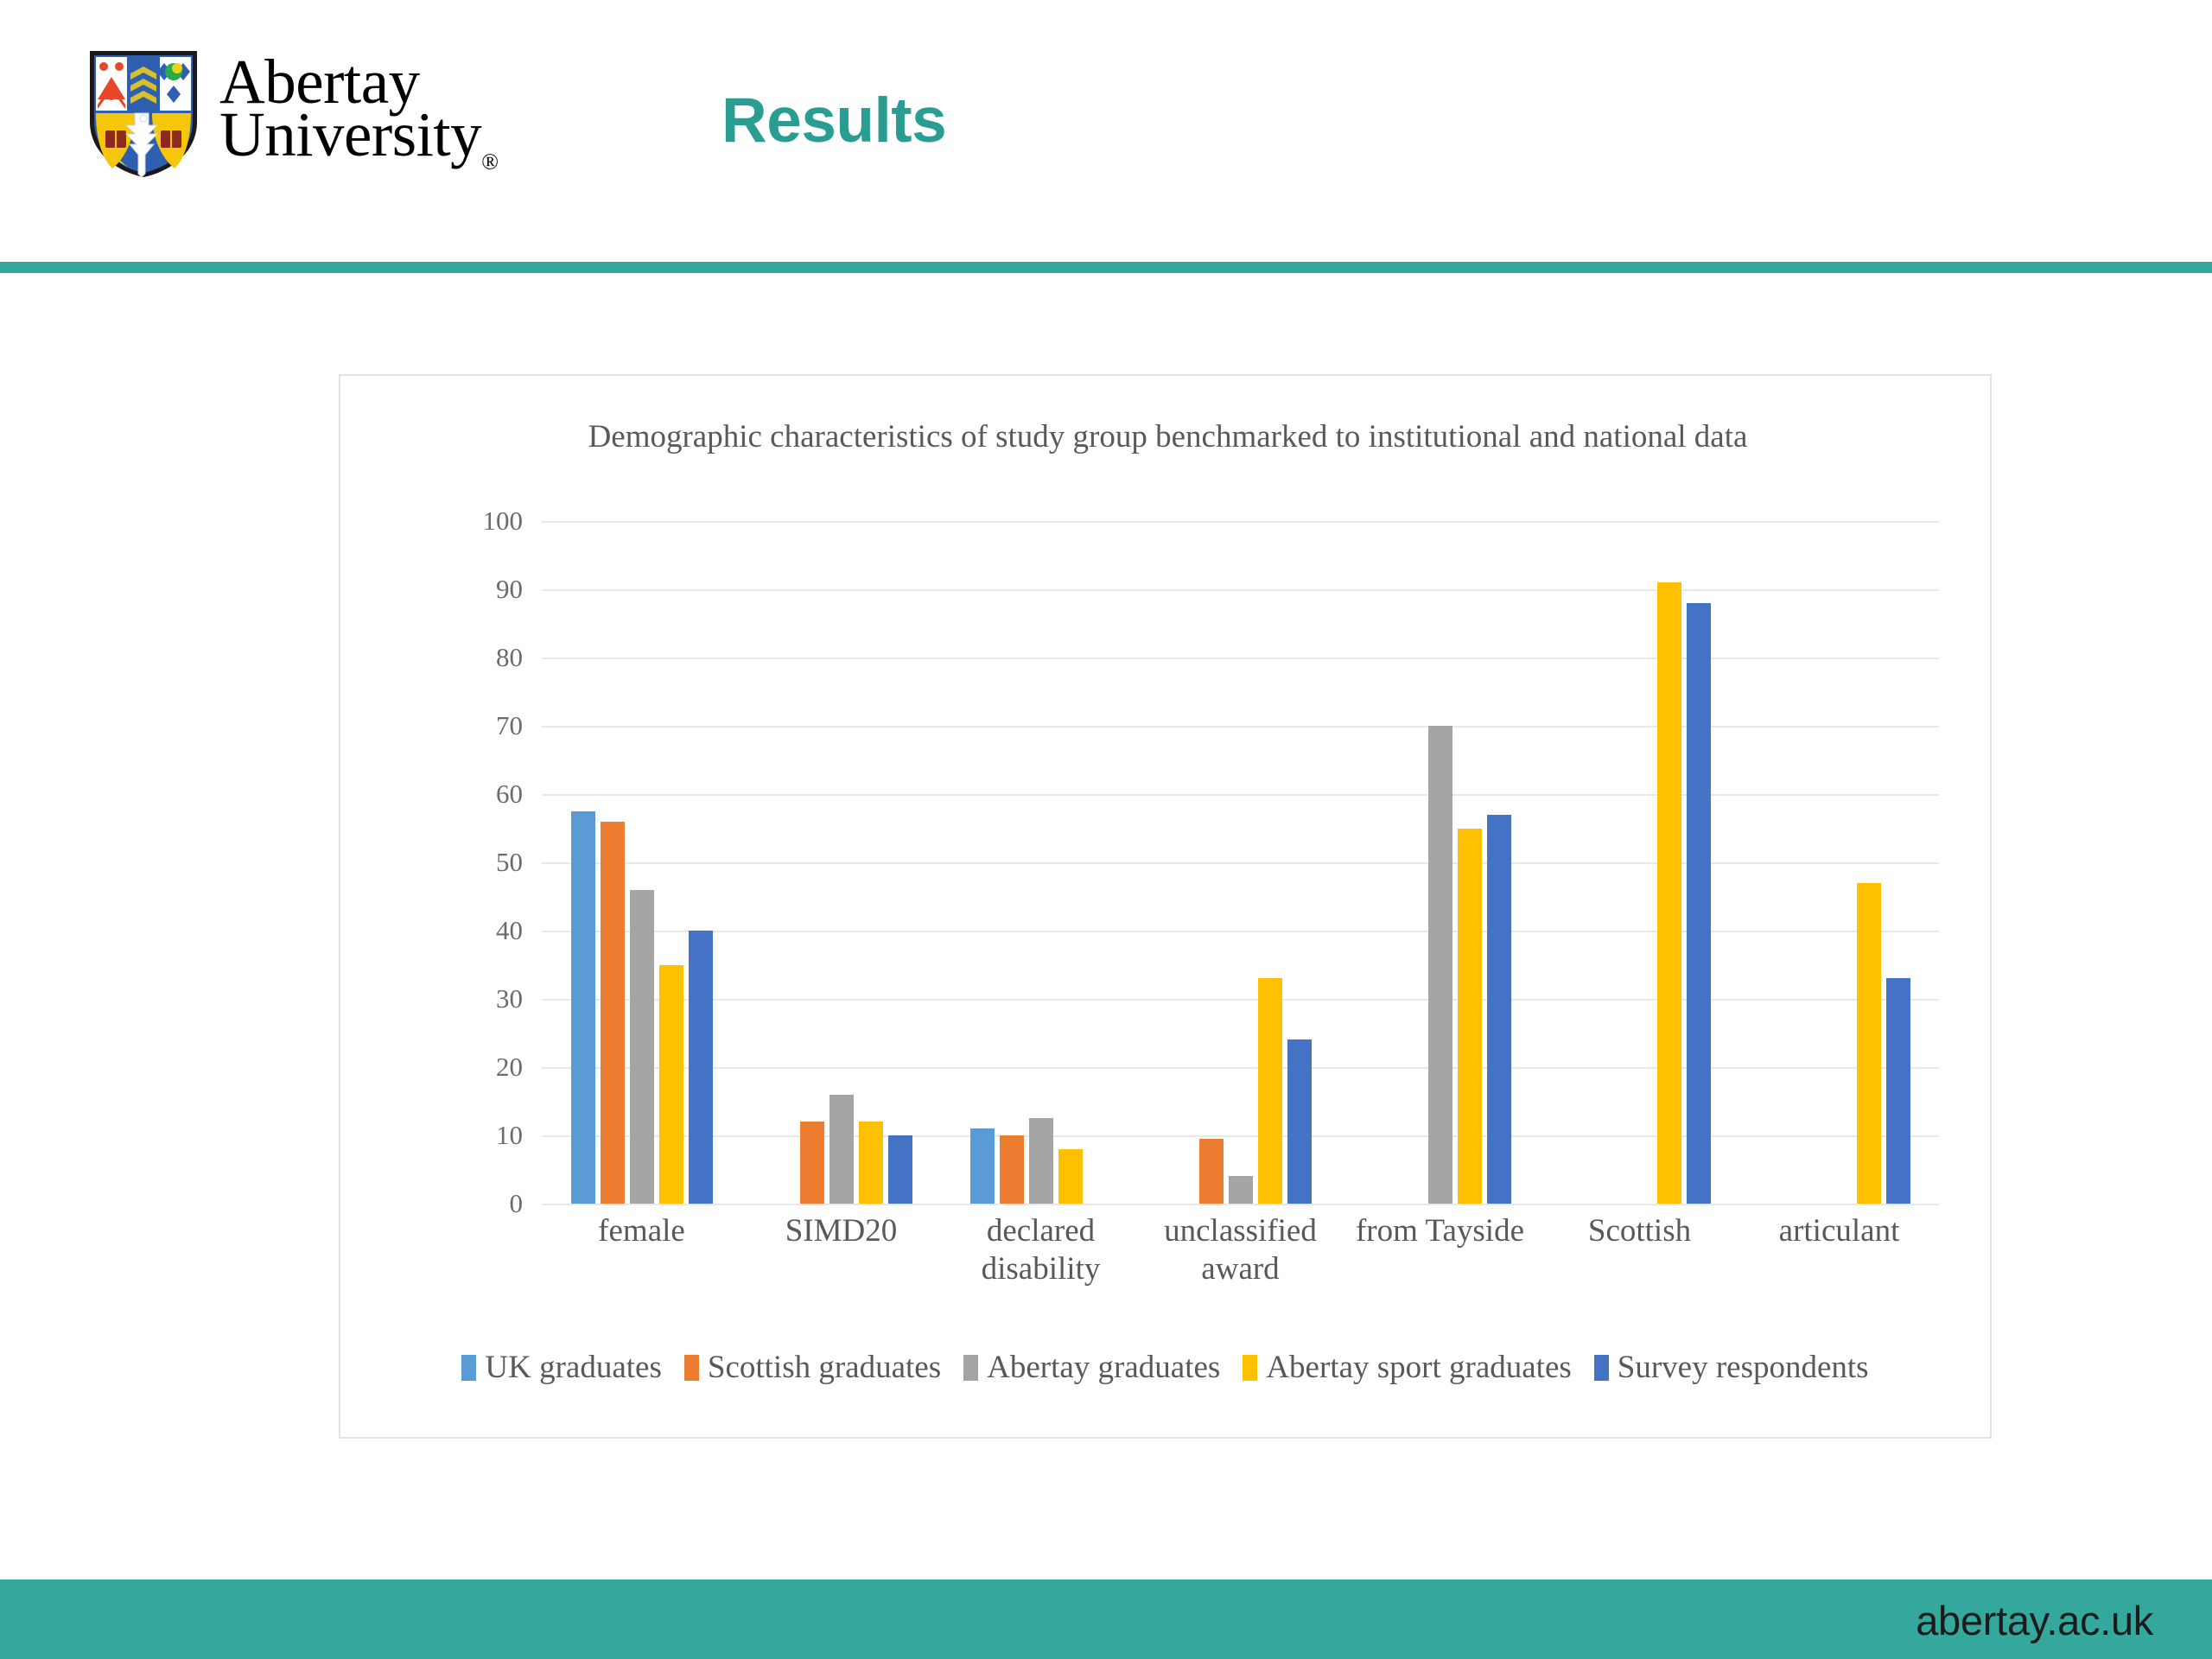  Describe the element at coordinates (1440, 1231) in the screenshot. I see `x-axis-tick-label: from Tayside` at that location.